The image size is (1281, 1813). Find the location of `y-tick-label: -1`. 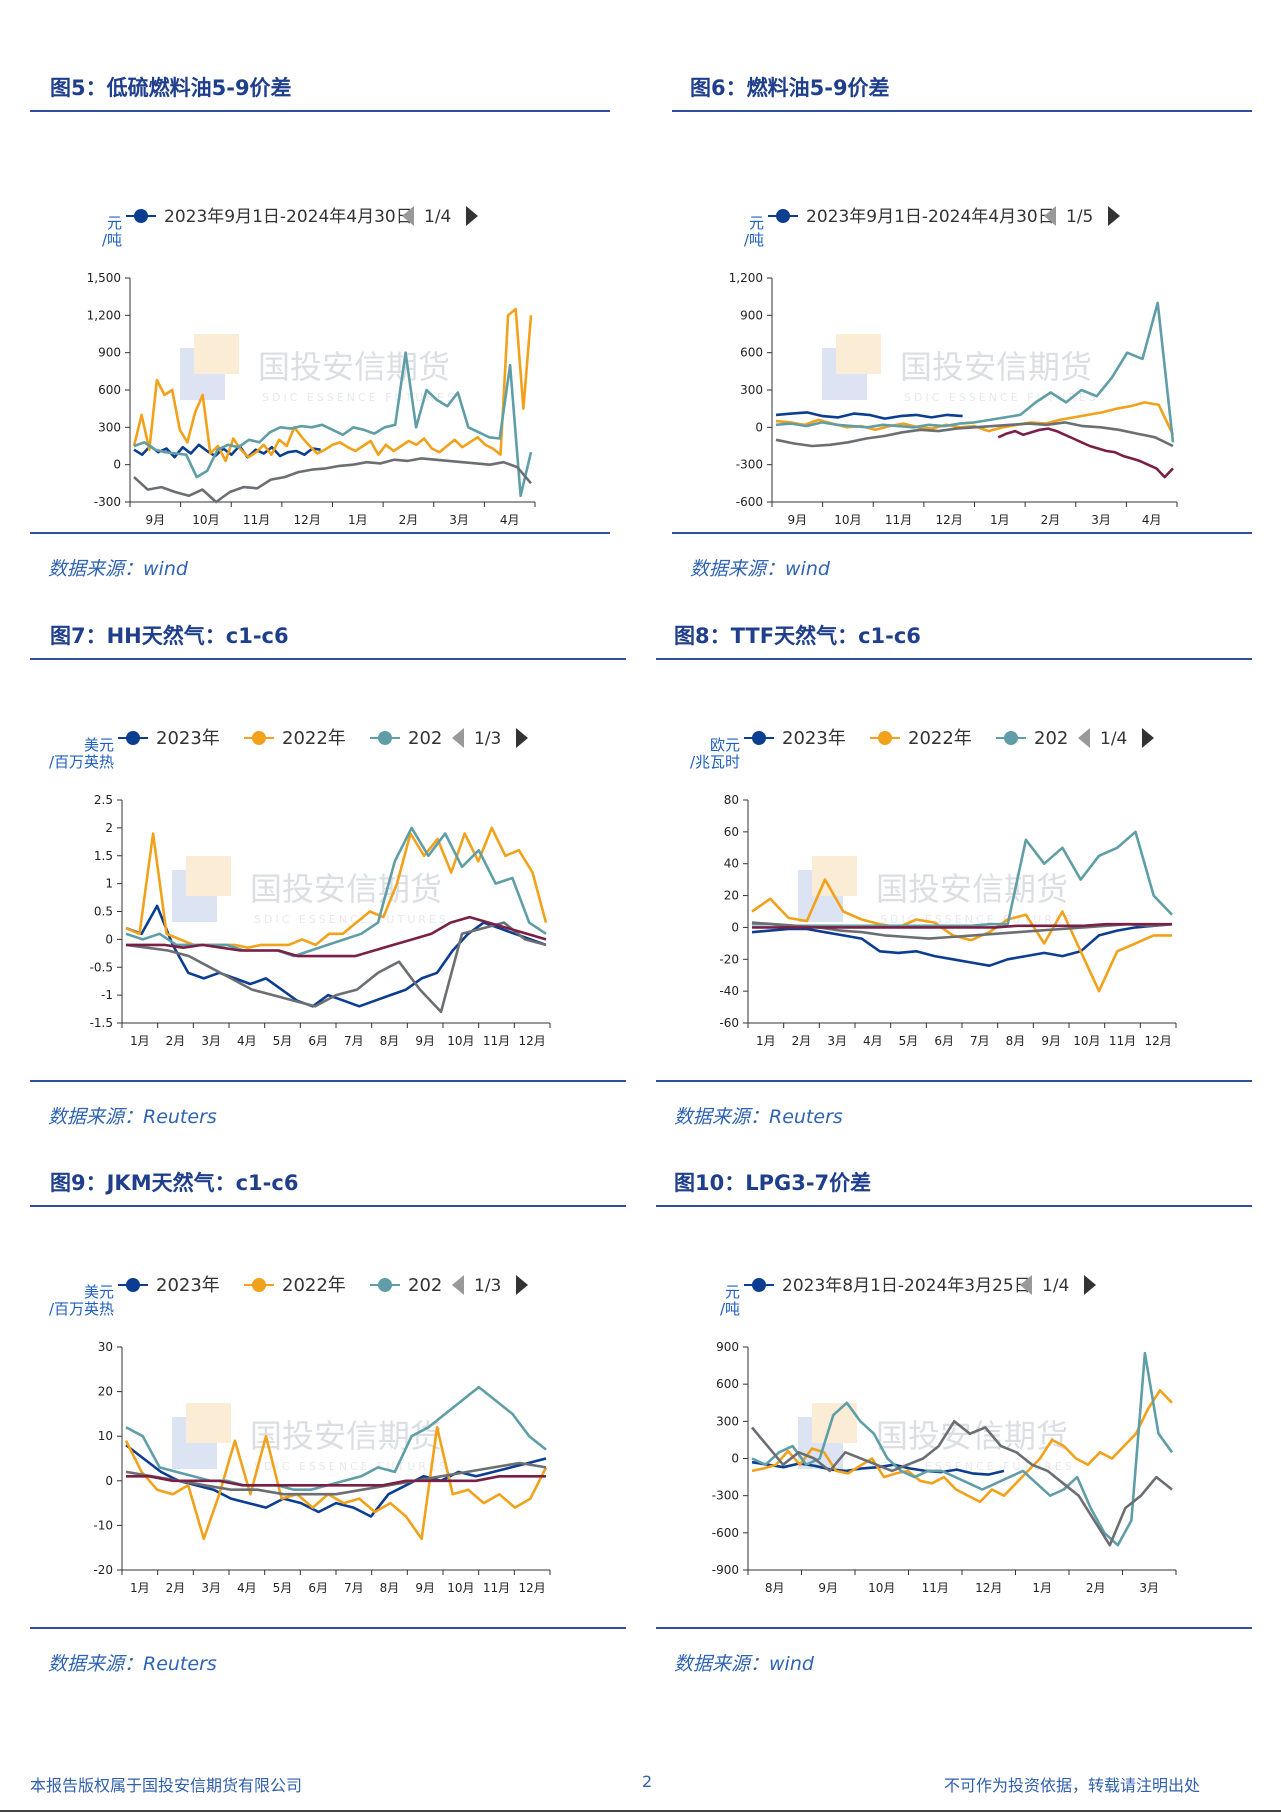

y-tick-label: -1 is located at coordinates (107, 995).